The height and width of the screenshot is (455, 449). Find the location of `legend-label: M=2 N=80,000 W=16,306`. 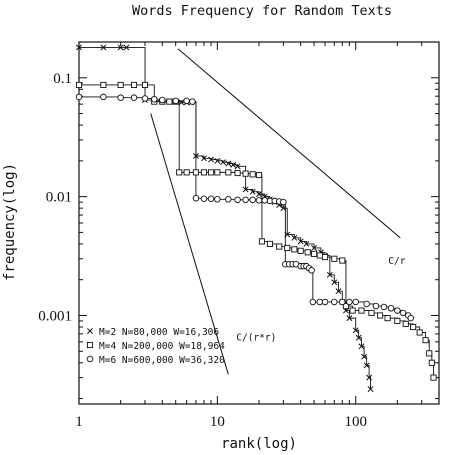

legend-label: M=2 N=80,000 W=16,306 is located at coordinates (159, 332).